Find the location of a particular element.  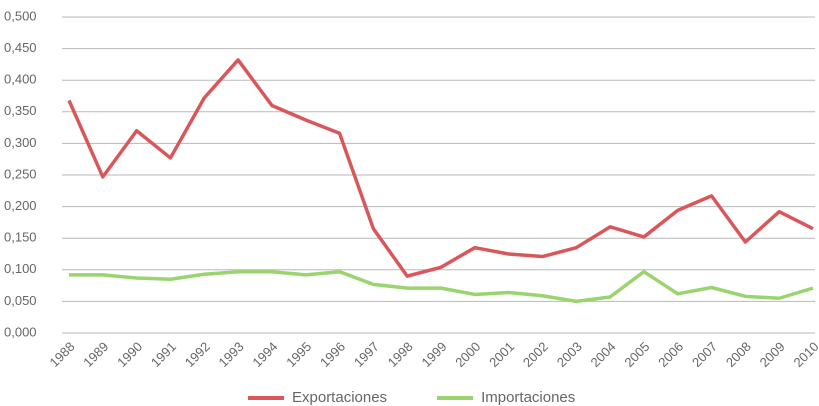

x-tick-label: 1989 is located at coordinates (95, 354).